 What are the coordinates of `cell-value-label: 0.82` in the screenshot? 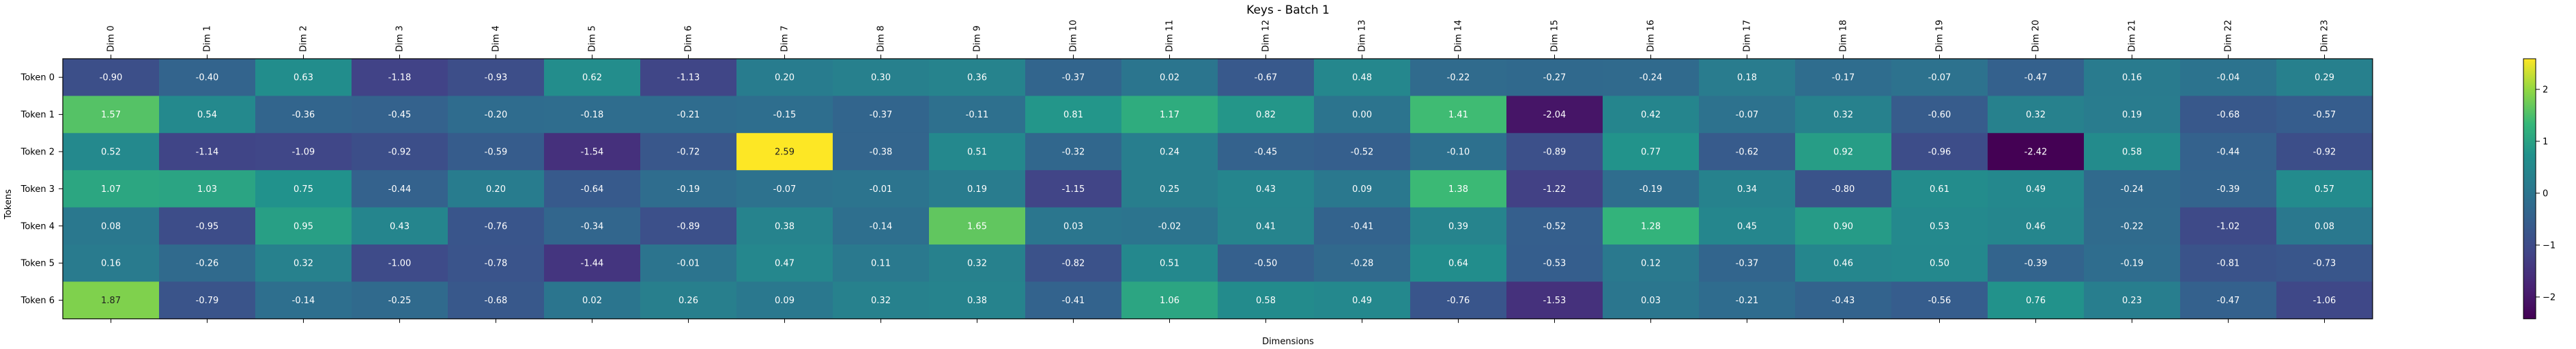 It's located at (1266, 115).